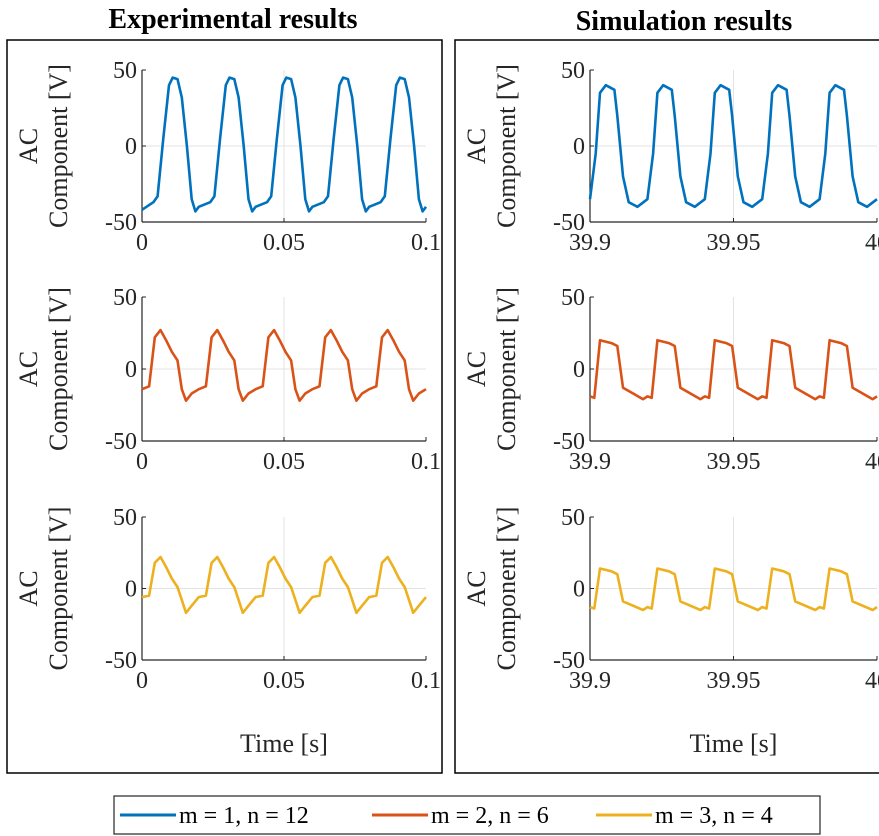 This screenshot has height=836, width=879. Describe the element at coordinates (227, 631) in the screenshot. I see `axes-3: 500-500 0.05 0.1AC Component [V]Time [s]` at that location.